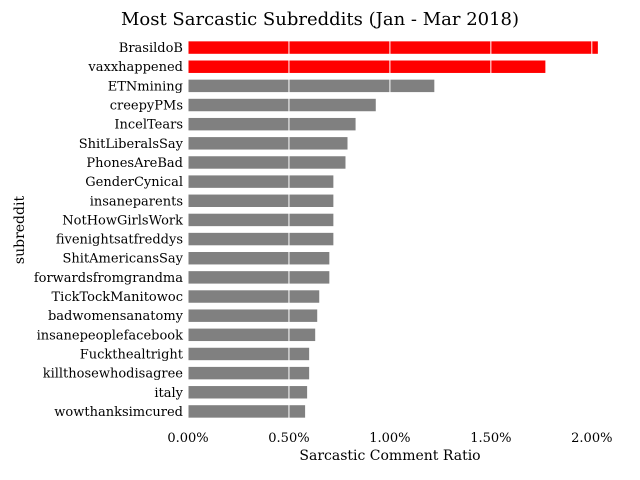 This screenshot has height=480, width=640. I want to click on y-tick-label: wowthanksimcured, so click(118, 412).